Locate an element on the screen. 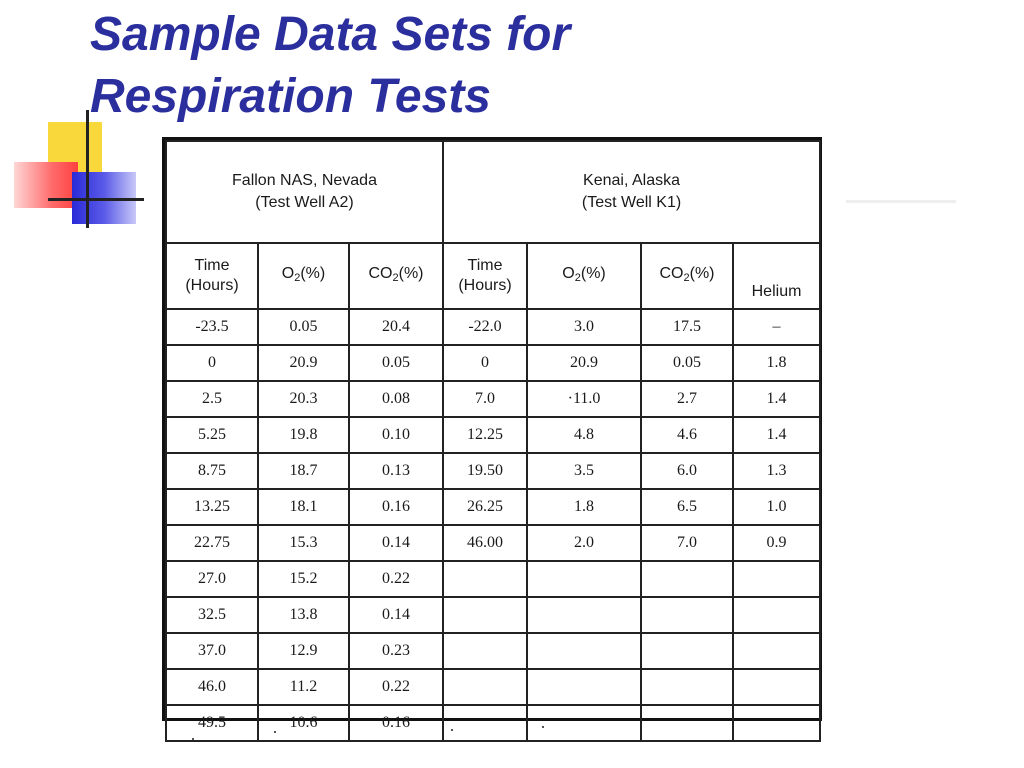 This screenshot has height=768, width=1024. faint-divider is located at coordinates (901, 201).